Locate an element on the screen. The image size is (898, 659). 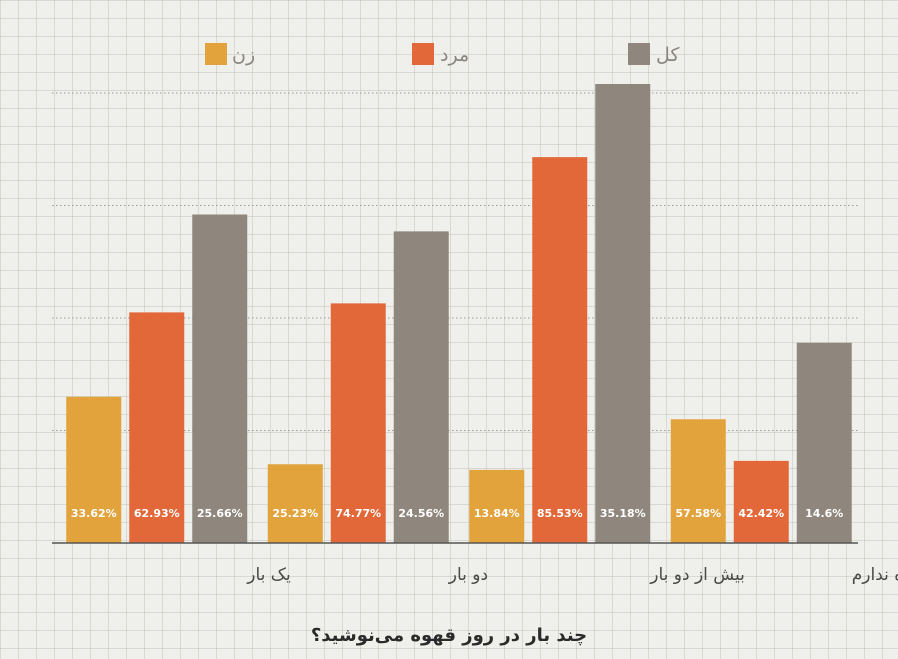
bar-data-label: 14.6% is located at coordinates (824, 513).